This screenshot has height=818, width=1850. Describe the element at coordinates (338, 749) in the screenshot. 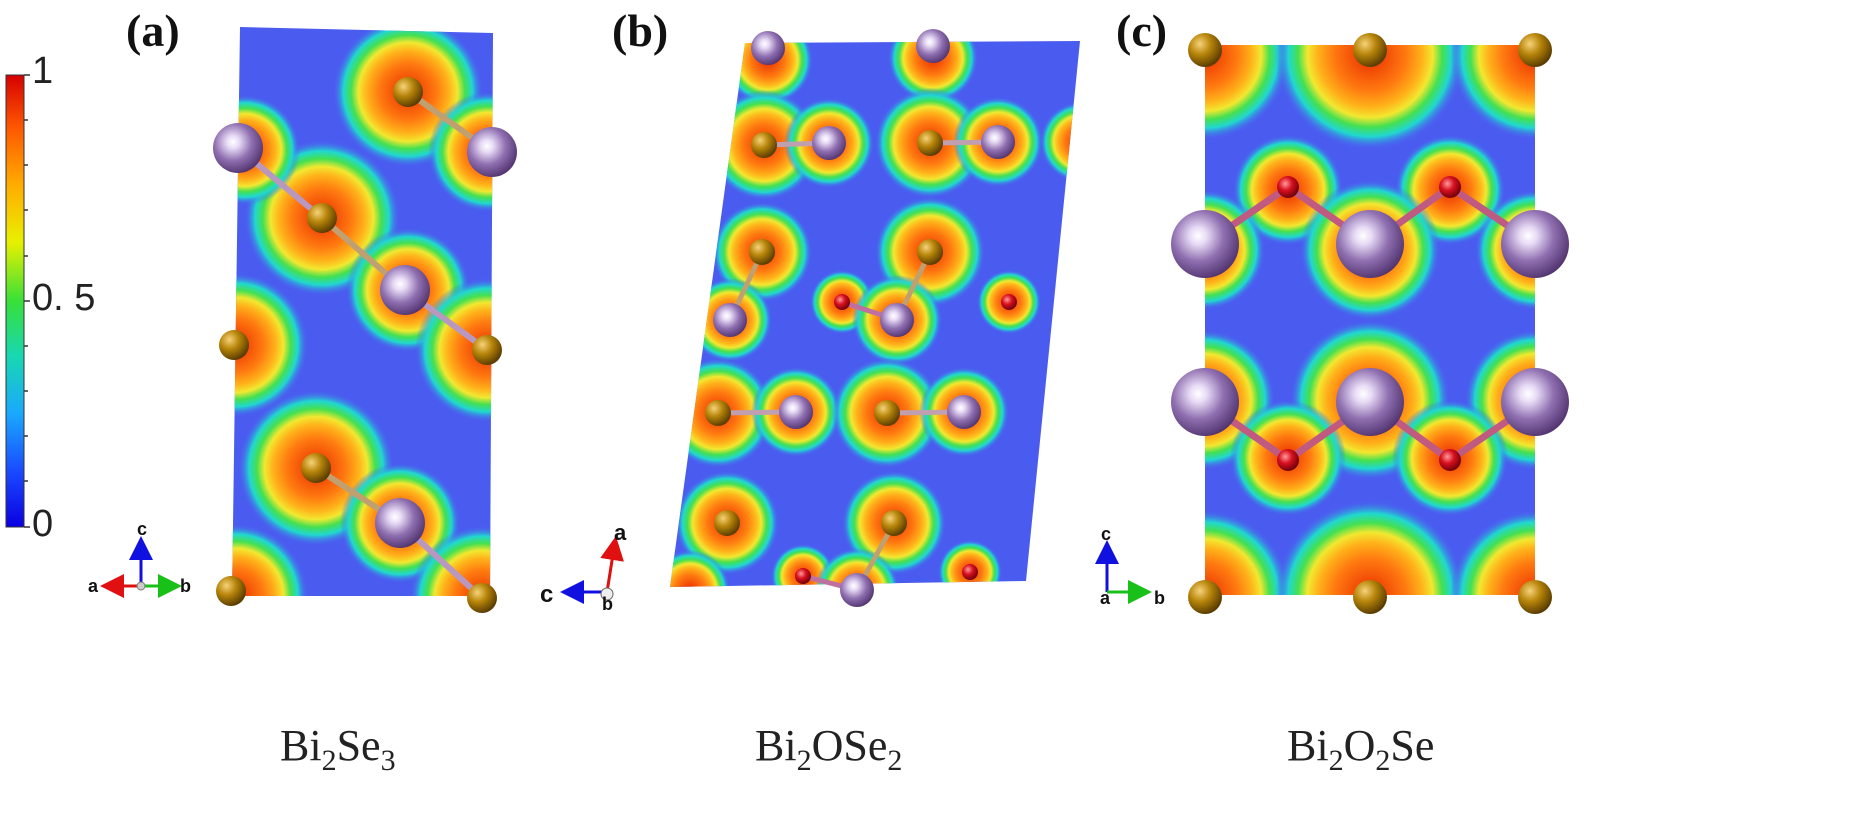

I see `caption-bi2se3: Bi2Se3` at that location.